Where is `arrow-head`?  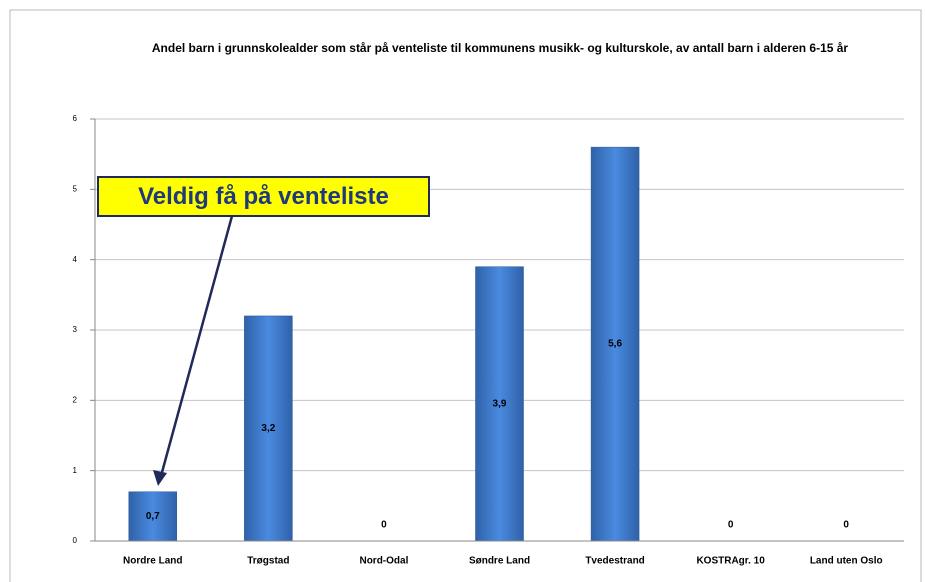
arrow-head is located at coordinates (160, 478).